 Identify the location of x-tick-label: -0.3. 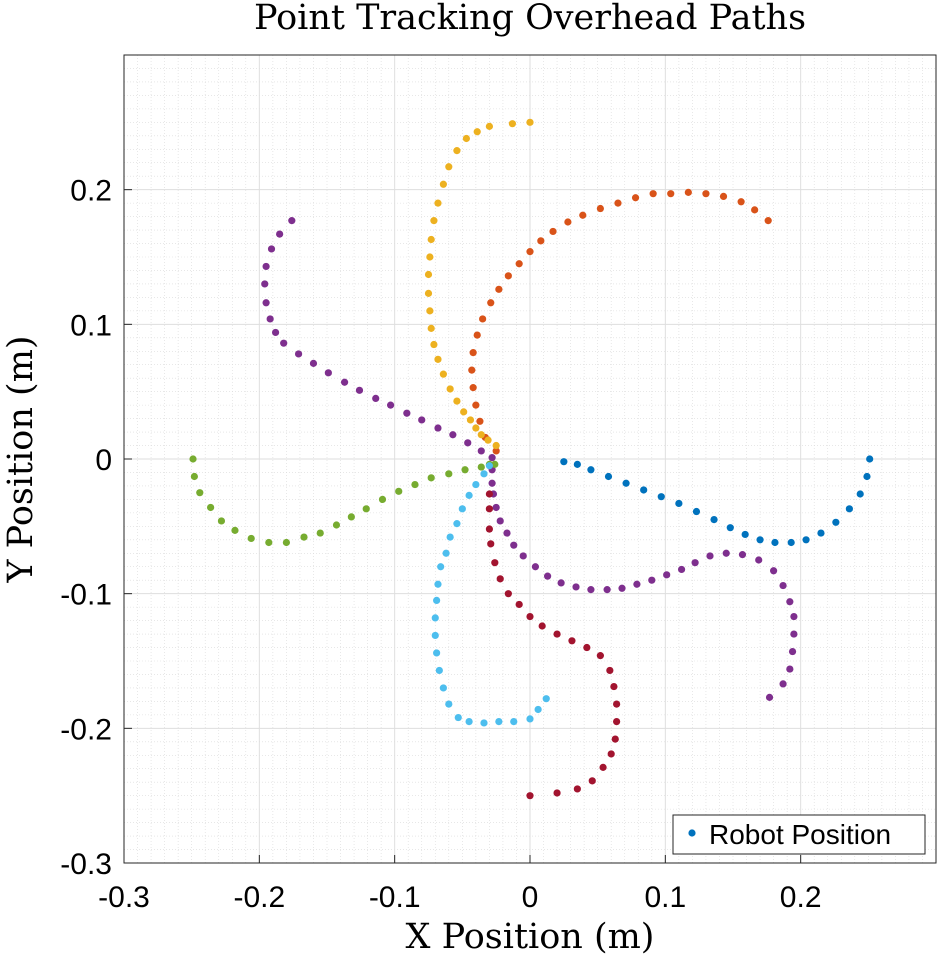
(124, 897).